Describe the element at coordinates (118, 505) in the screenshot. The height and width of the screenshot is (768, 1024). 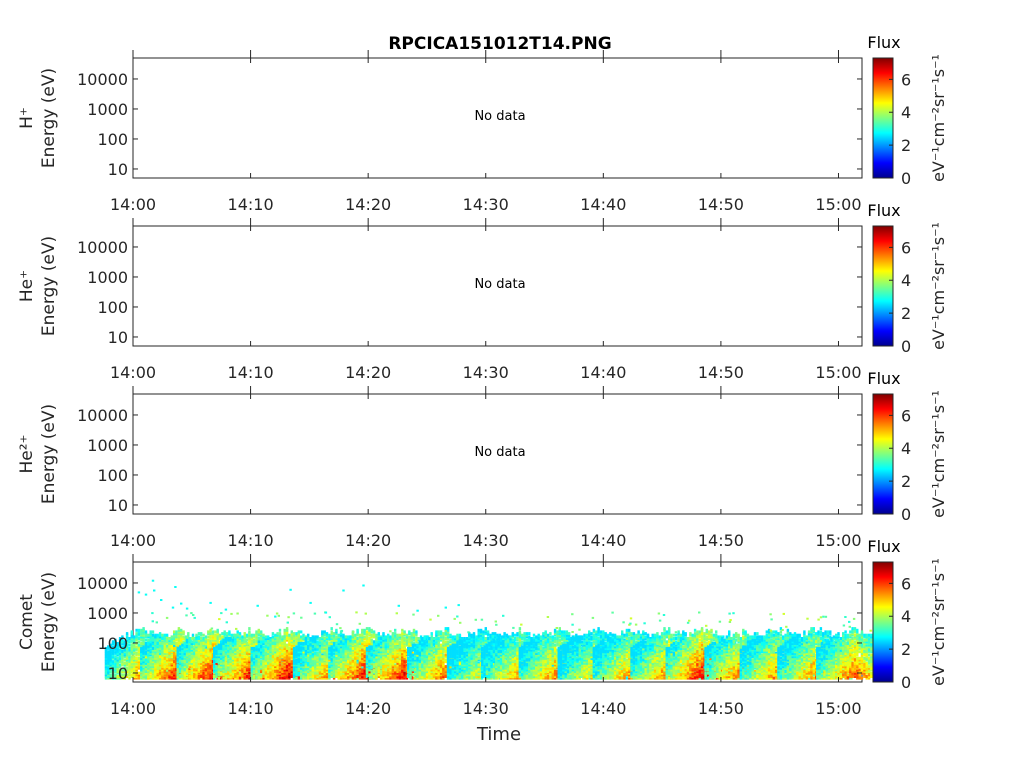
I see `y-tick-label: 10` at that location.